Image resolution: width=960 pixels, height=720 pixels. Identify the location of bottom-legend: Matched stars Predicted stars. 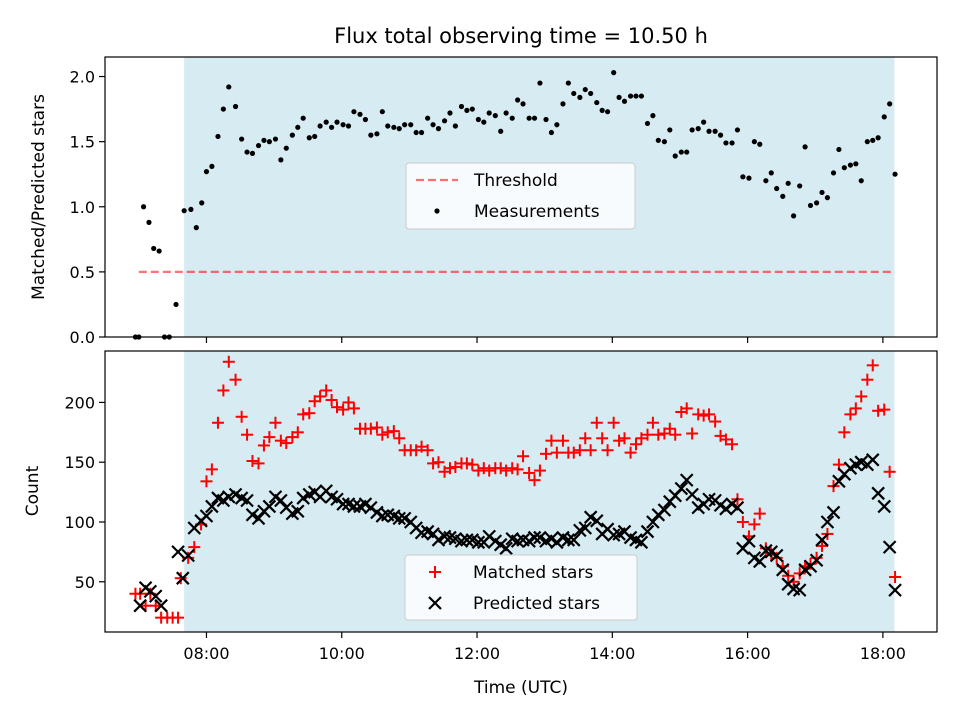
(521, 587).